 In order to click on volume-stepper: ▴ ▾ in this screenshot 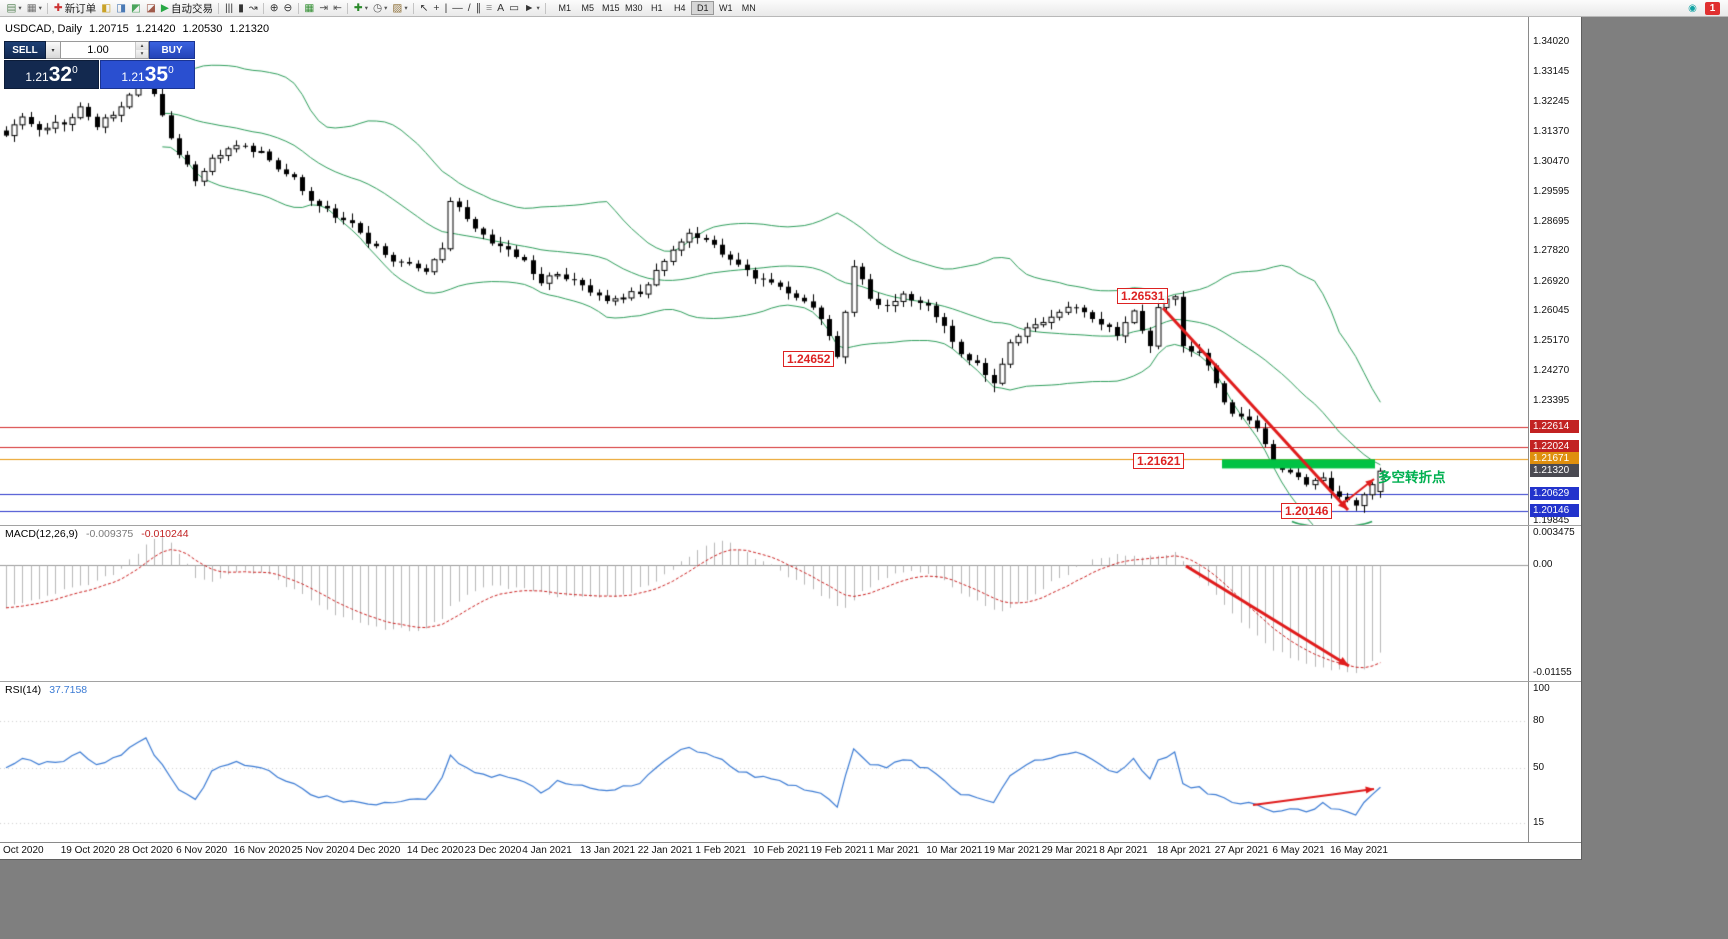, I will do `click(141, 50)`.